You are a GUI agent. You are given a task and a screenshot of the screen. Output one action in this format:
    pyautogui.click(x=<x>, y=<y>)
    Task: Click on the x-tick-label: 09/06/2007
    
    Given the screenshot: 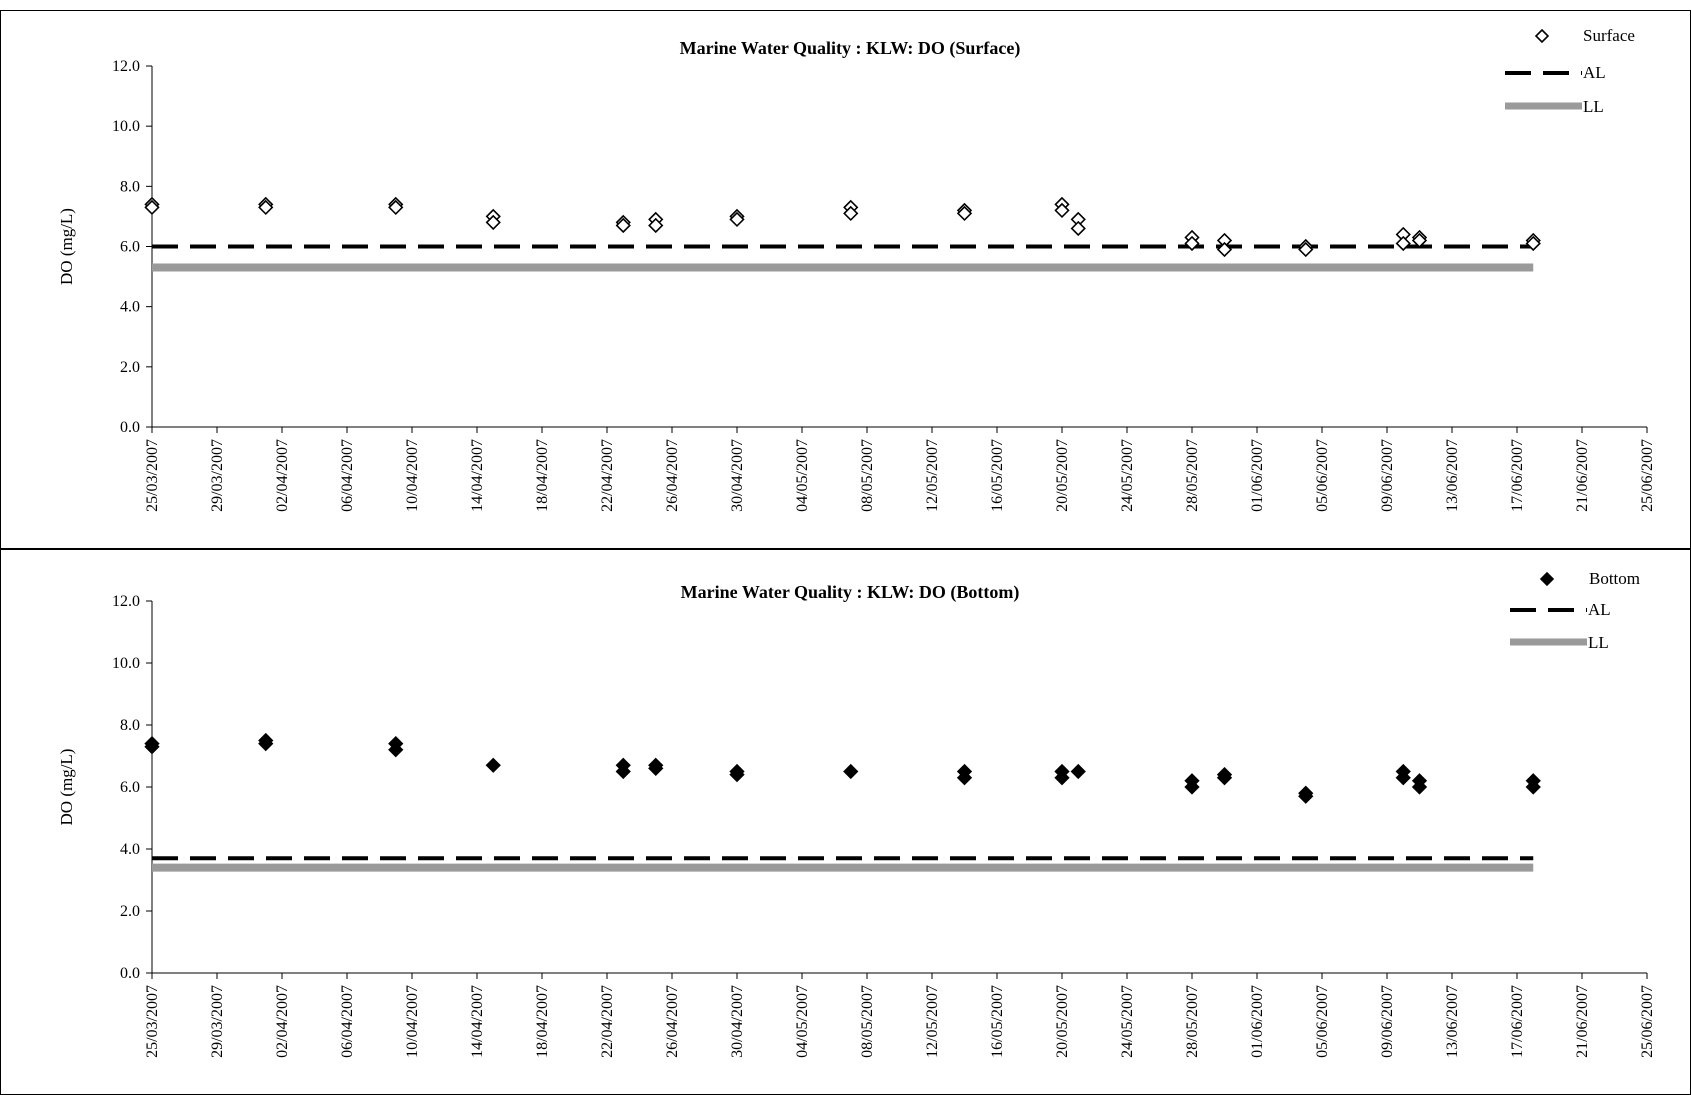 What is the action you would take?
    pyautogui.click(x=1387, y=1021)
    